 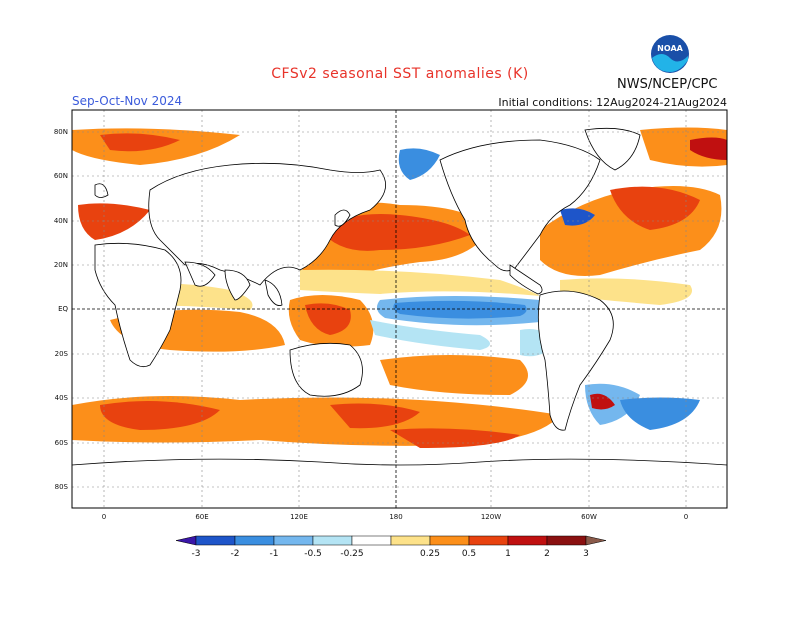 What do you see at coordinates (670, 54) in the screenshot?
I see `noaa-logo: NOAA` at bounding box center [670, 54].